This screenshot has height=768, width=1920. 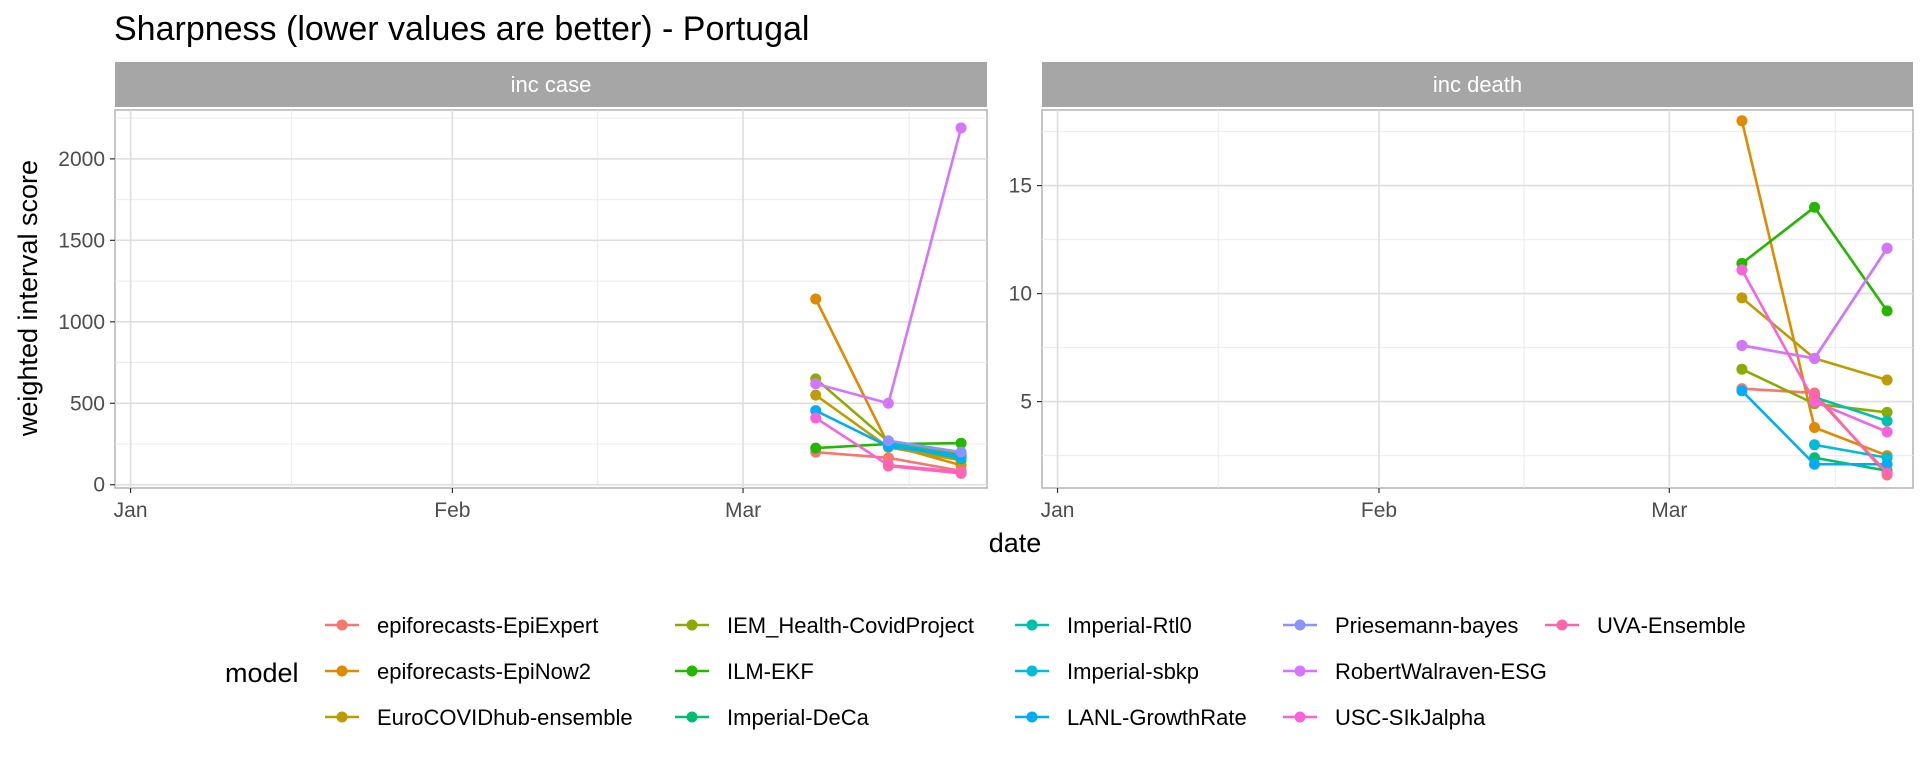 What do you see at coordinates (81, 240) in the screenshot?
I see `y-tick-label: 1500` at bounding box center [81, 240].